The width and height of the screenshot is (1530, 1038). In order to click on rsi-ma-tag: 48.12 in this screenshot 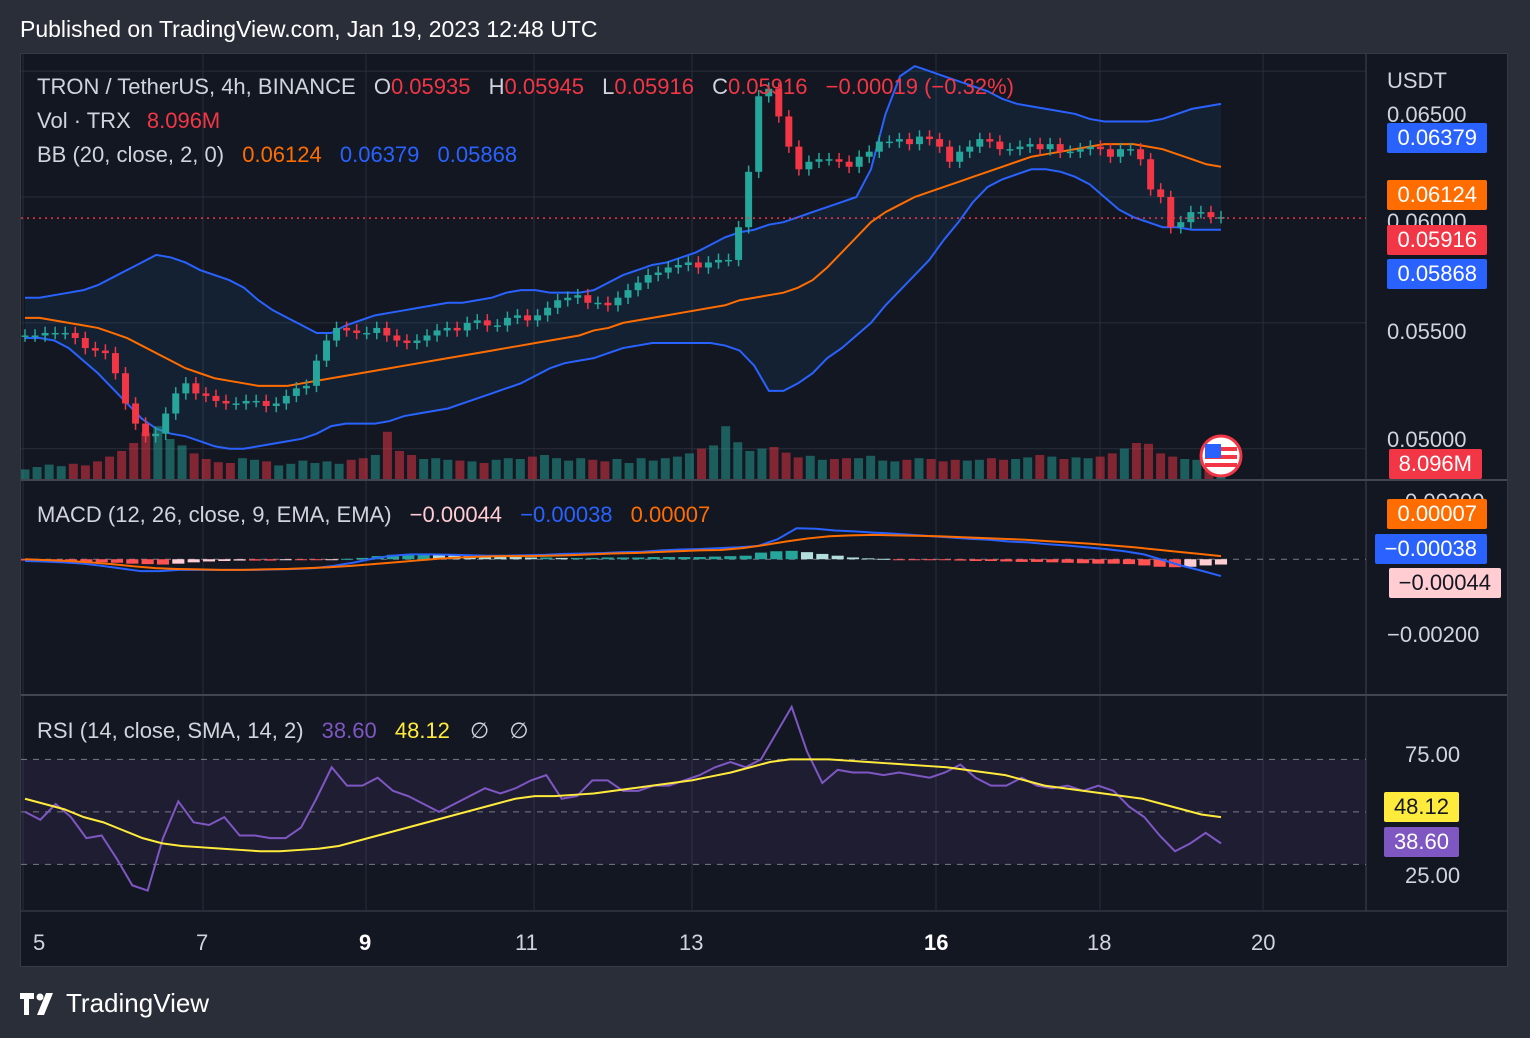, I will do `click(1421, 807)`.